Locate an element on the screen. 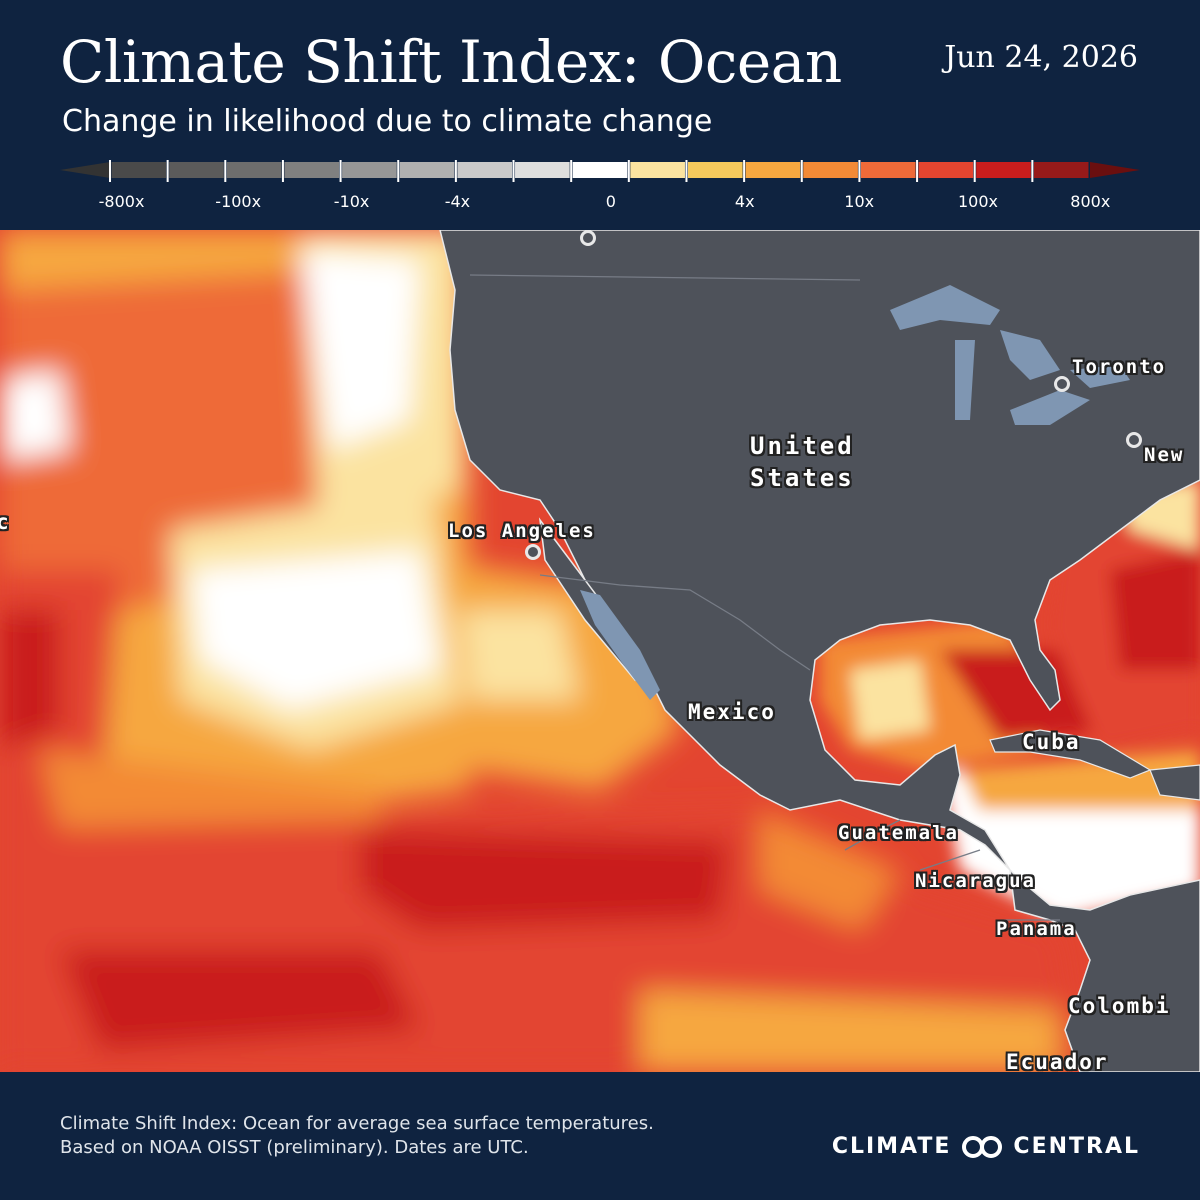 The width and height of the screenshot is (1200, 1200). brand-left: CLIMATE is located at coordinates (891, 1146).